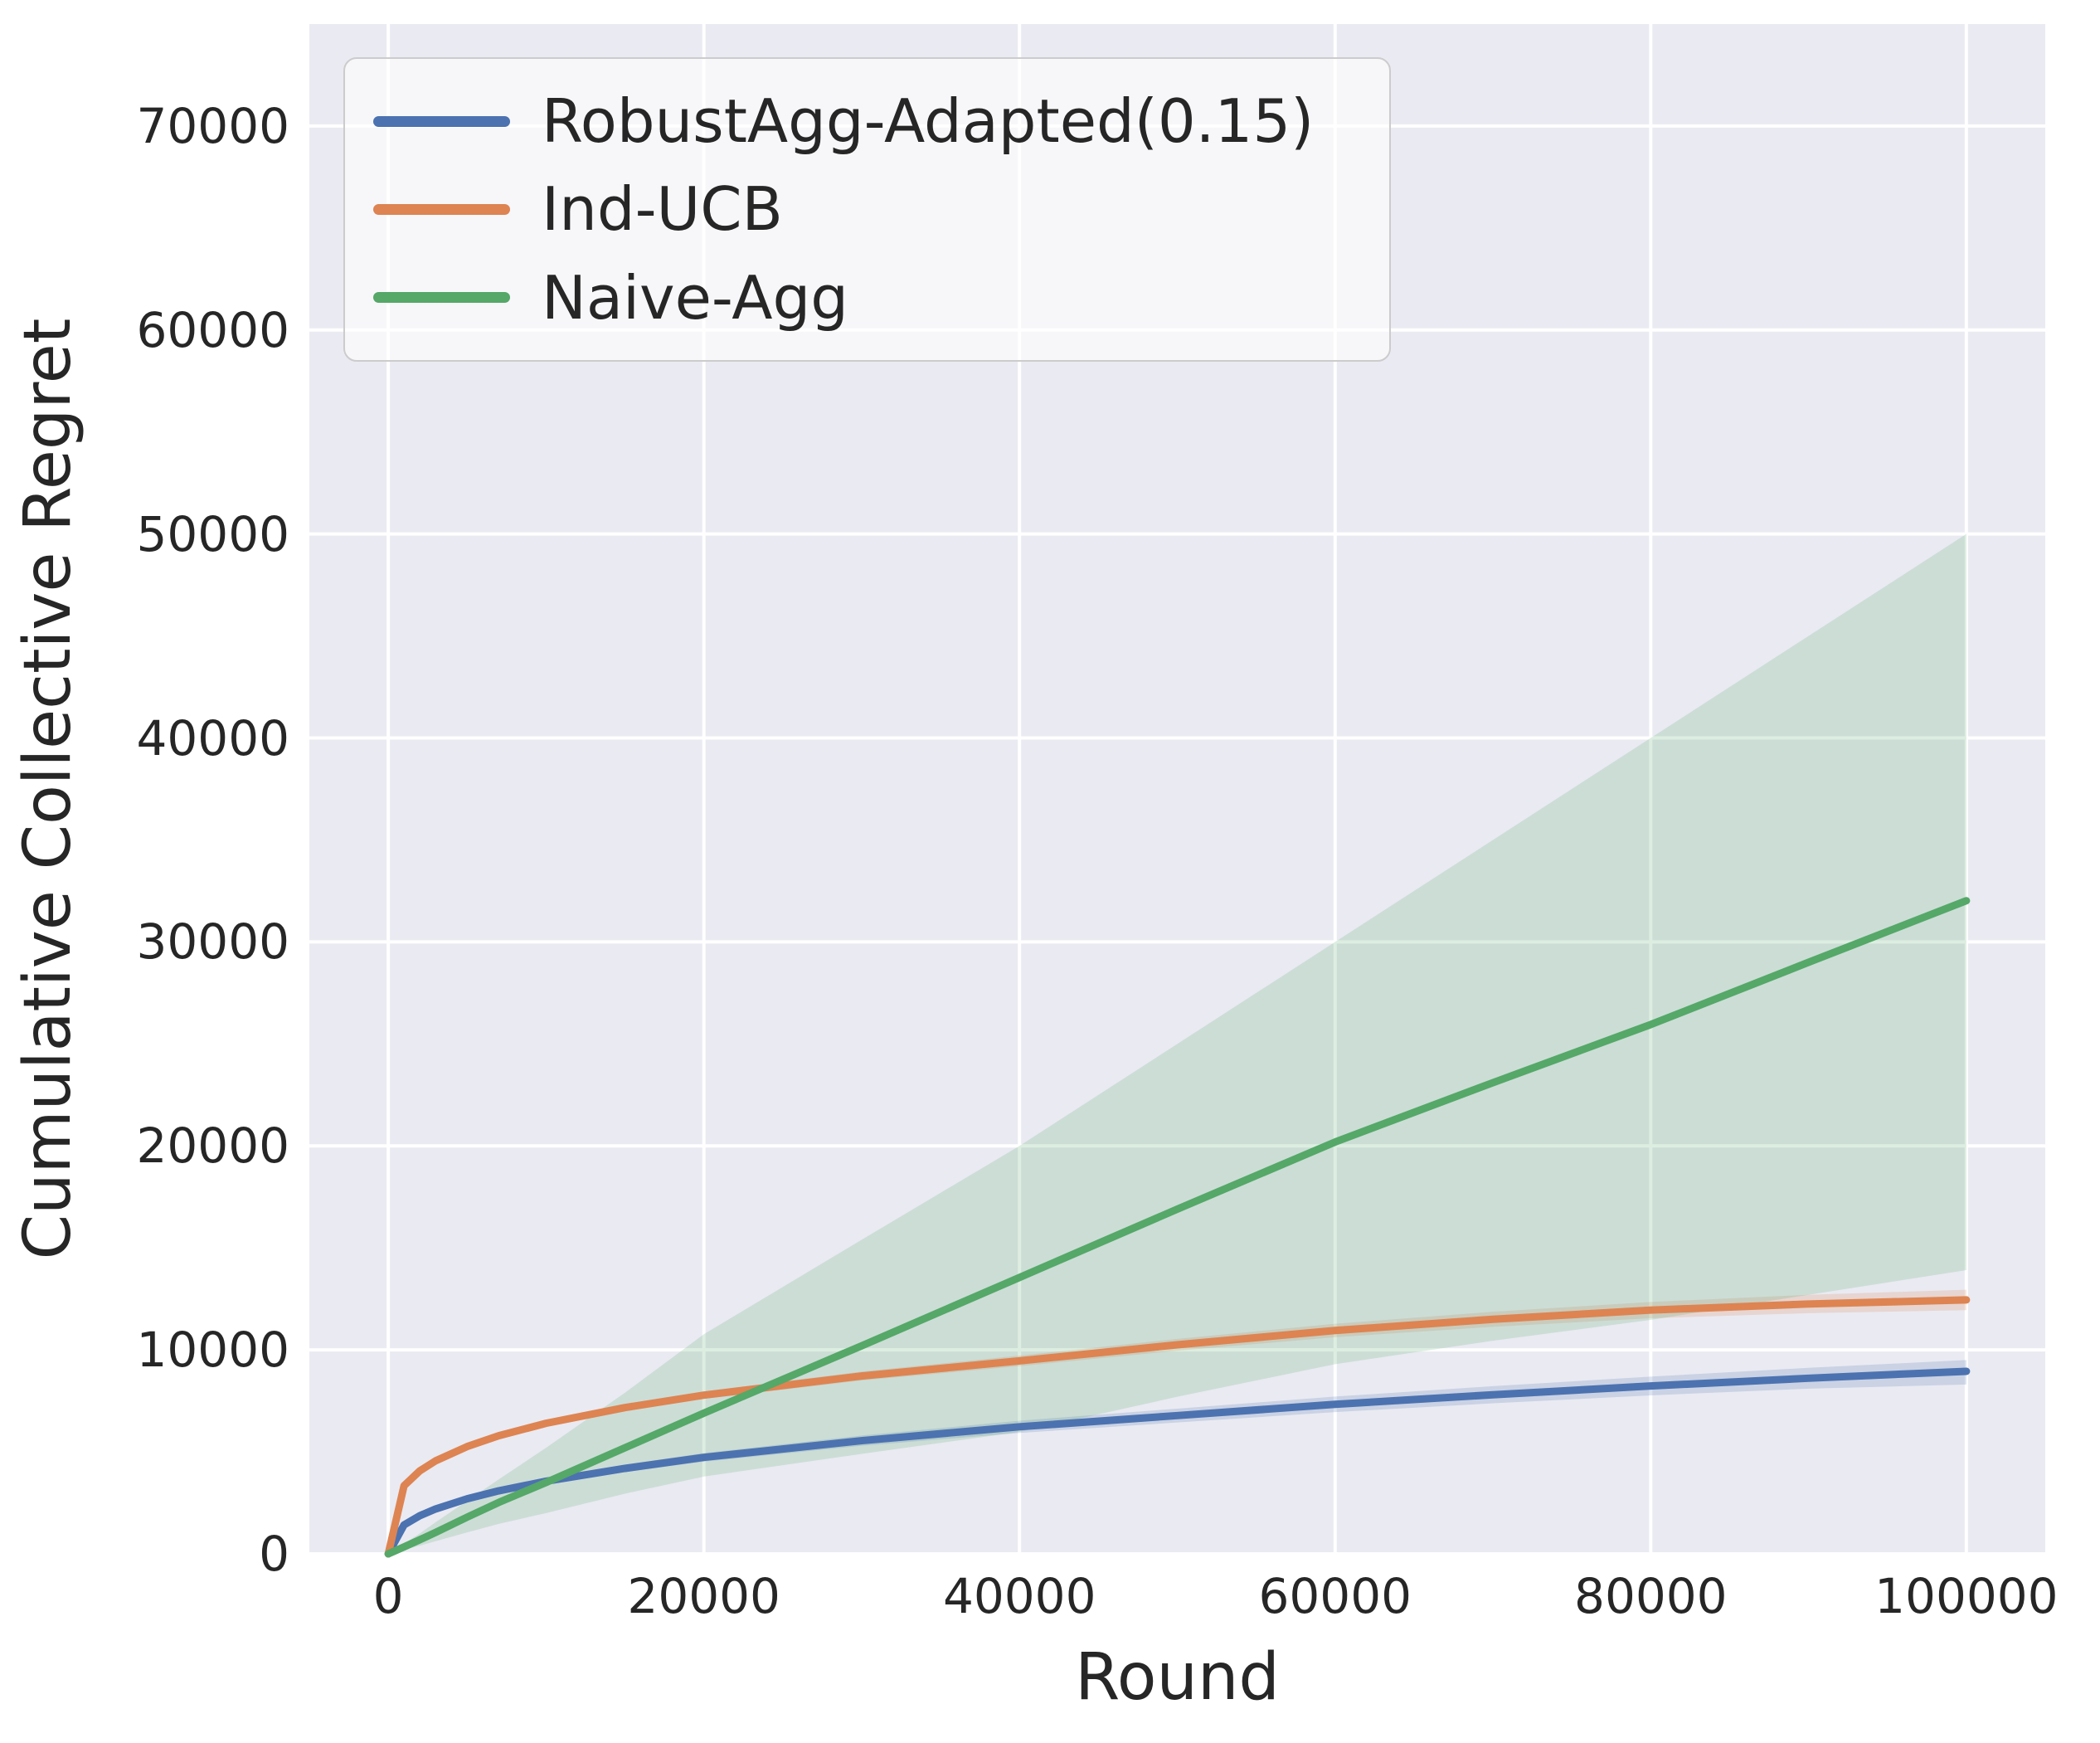 The height and width of the screenshot is (1743, 2100). What do you see at coordinates (1967, 1596) in the screenshot?
I see `x-tick-label: 100000` at bounding box center [1967, 1596].